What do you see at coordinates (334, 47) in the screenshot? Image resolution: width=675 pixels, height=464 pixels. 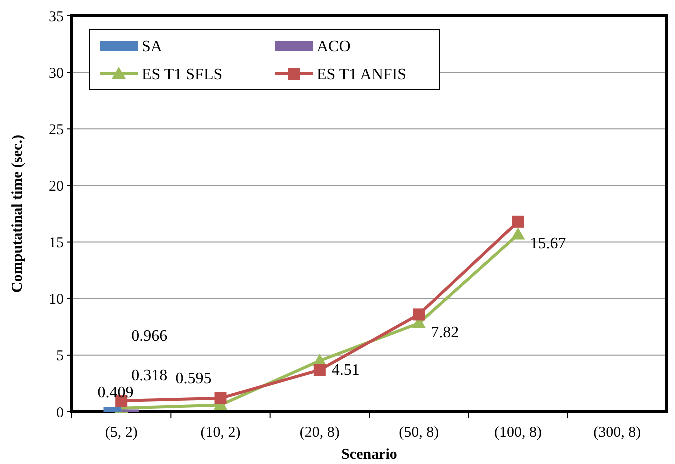 I see `legend-label: ACO` at bounding box center [334, 47].